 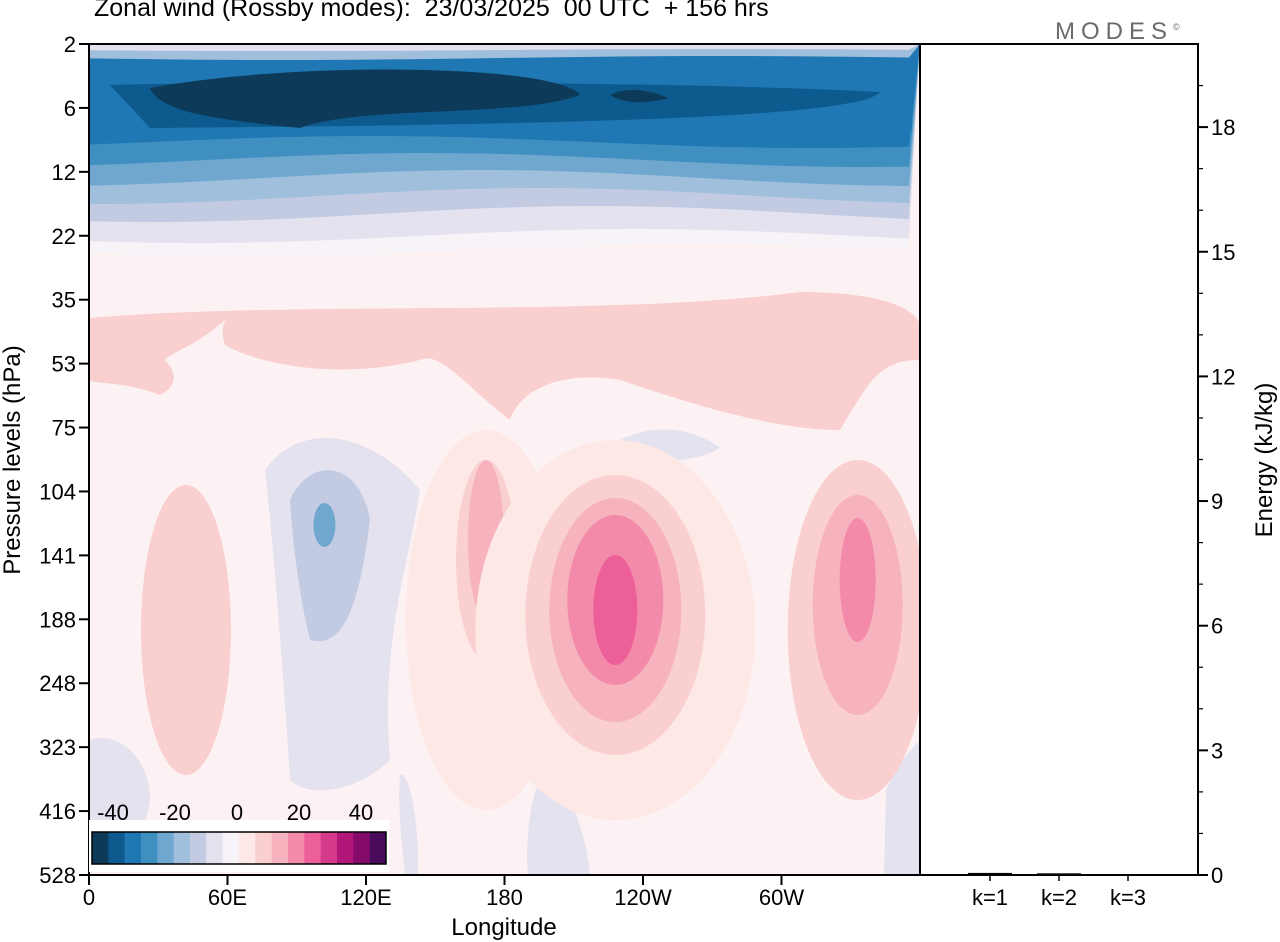 What do you see at coordinates (990, 897) in the screenshot?
I see `energy-category-label: k=1` at bounding box center [990, 897].